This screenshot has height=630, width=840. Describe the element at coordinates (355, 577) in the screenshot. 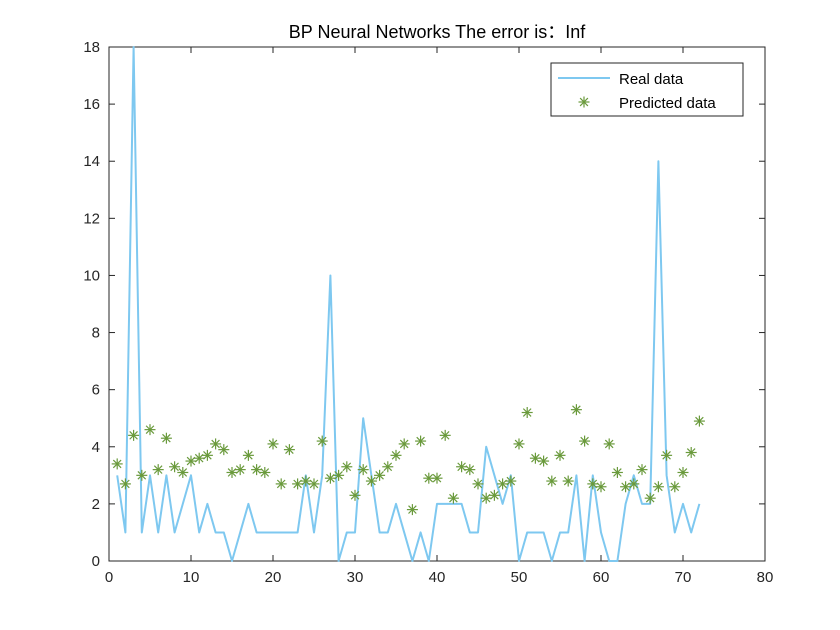

I see `x-tick-label: 30` at that location.